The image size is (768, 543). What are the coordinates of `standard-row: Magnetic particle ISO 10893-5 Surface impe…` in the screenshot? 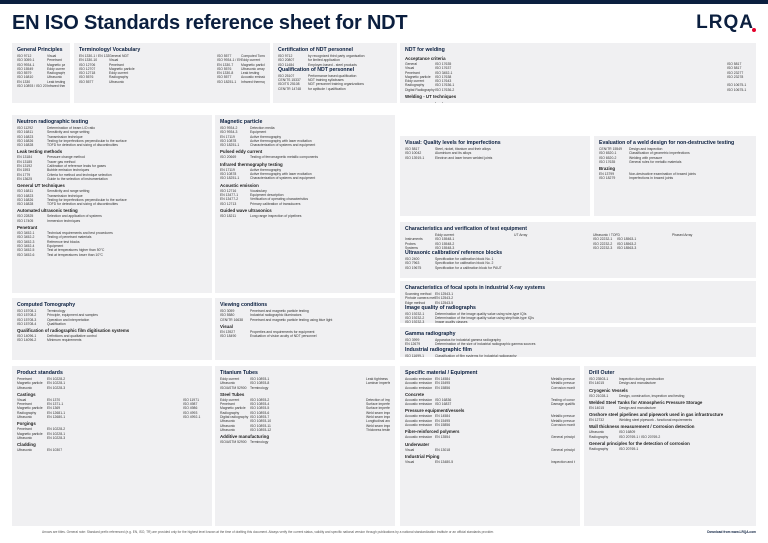 It's located at (305, 408).